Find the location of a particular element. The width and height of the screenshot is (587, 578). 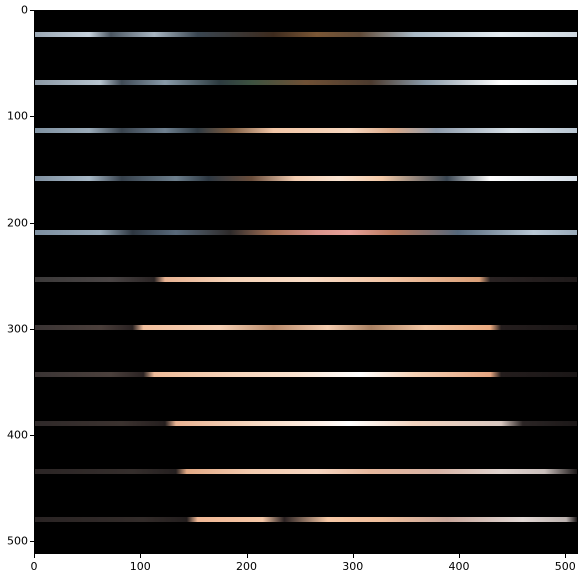

y-tick-label: 500 is located at coordinates (17, 541).